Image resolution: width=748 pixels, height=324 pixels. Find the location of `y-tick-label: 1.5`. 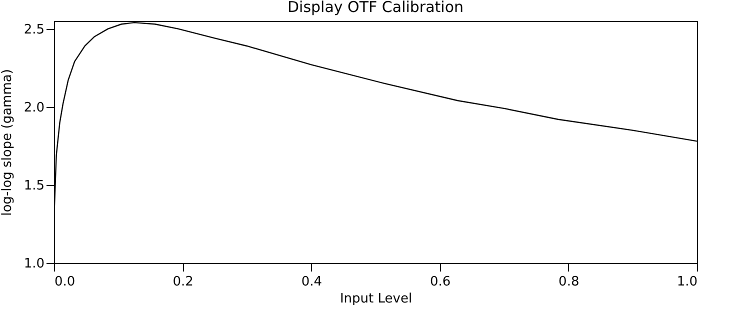

y-tick-label: 1.5 is located at coordinates (34, 186).